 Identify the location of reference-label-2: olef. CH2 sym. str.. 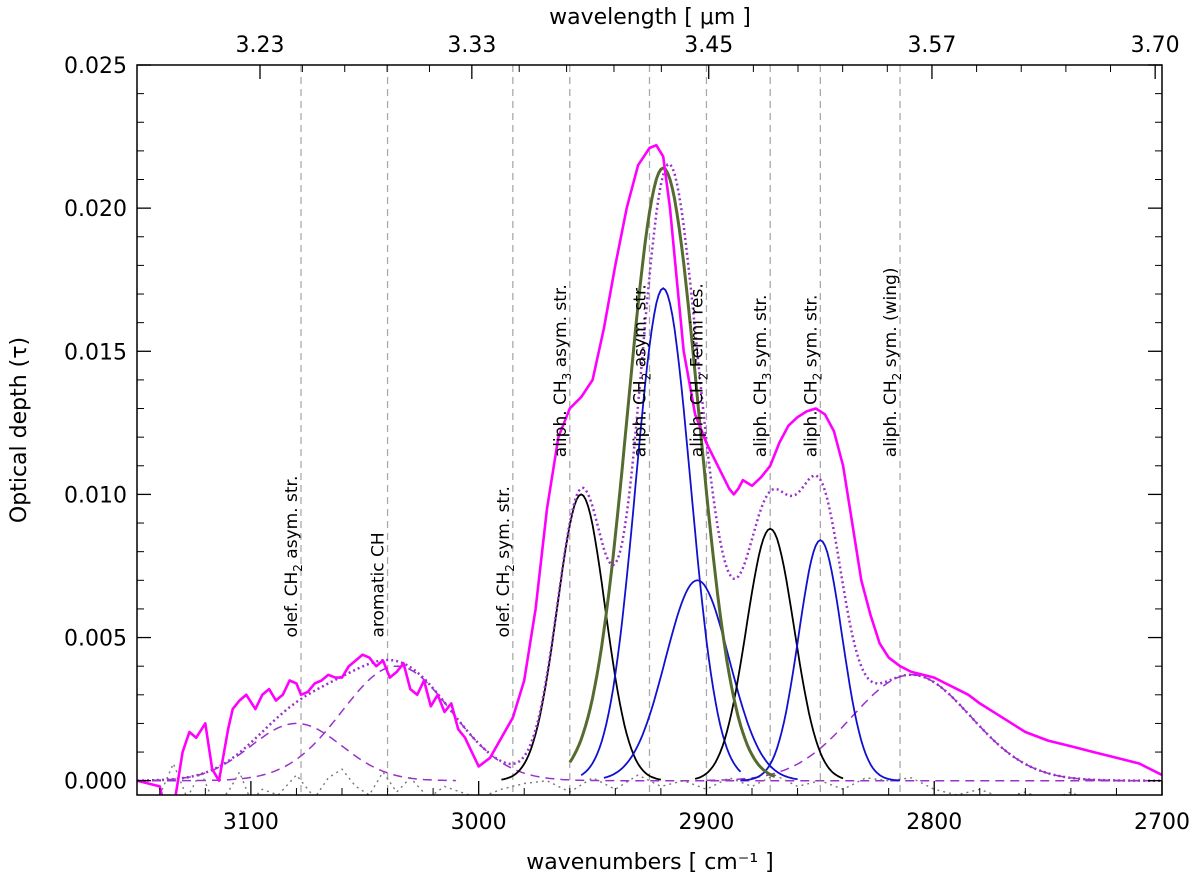
(505, 561).